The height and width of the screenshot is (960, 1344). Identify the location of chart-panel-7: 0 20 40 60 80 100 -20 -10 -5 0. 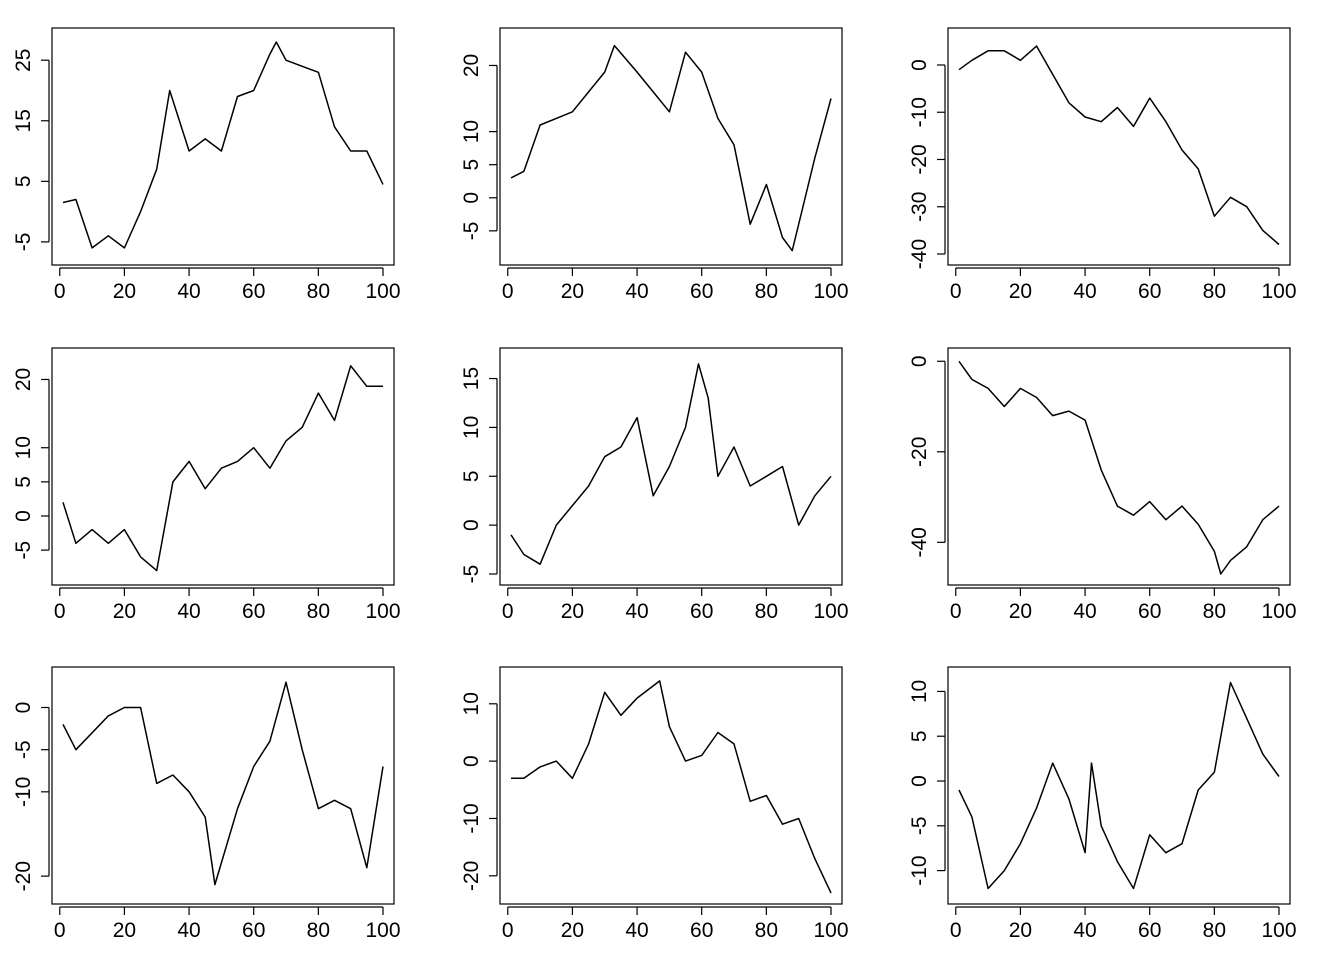
(206, 804).